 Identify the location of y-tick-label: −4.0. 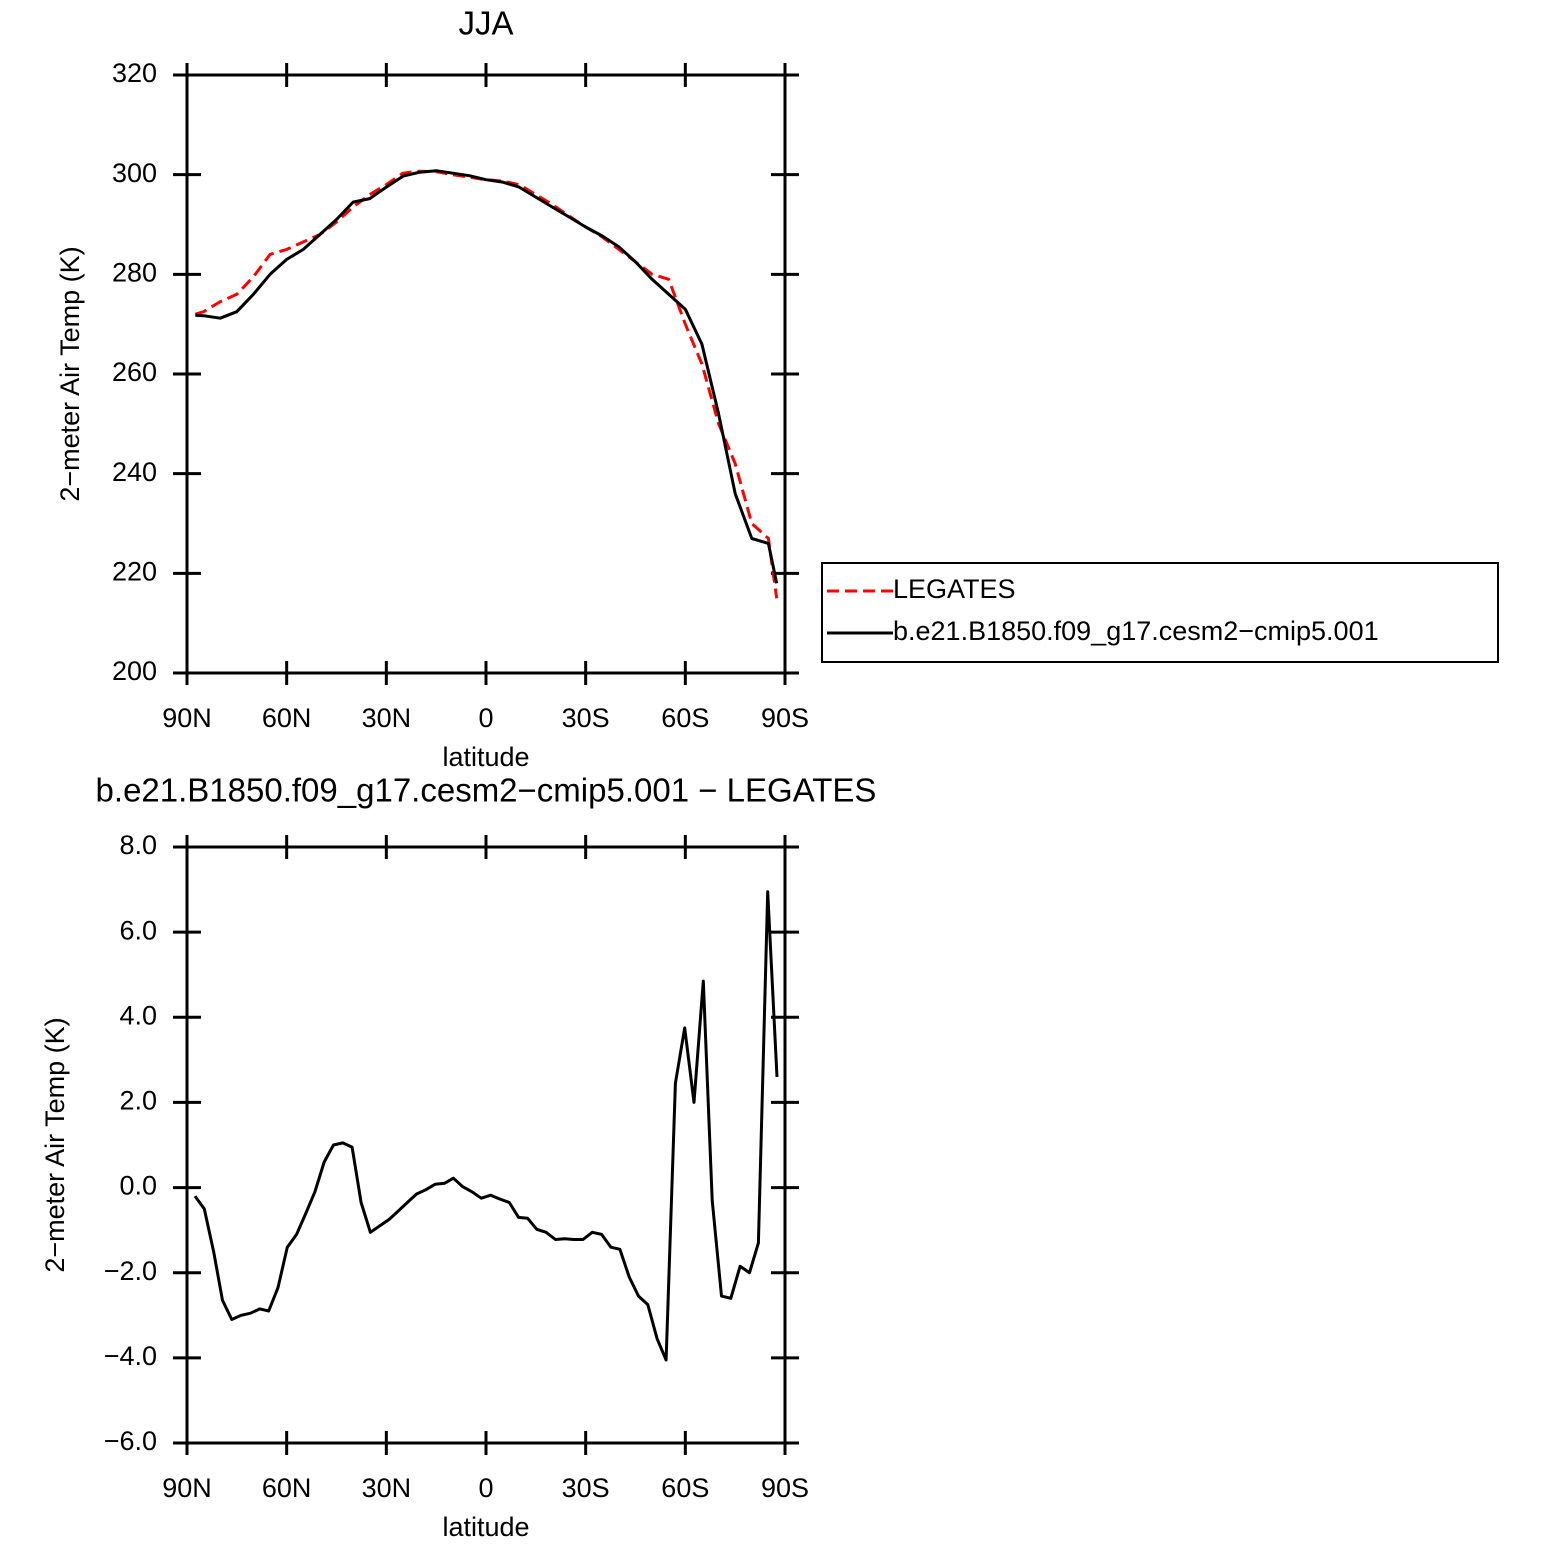
(130, 1356).